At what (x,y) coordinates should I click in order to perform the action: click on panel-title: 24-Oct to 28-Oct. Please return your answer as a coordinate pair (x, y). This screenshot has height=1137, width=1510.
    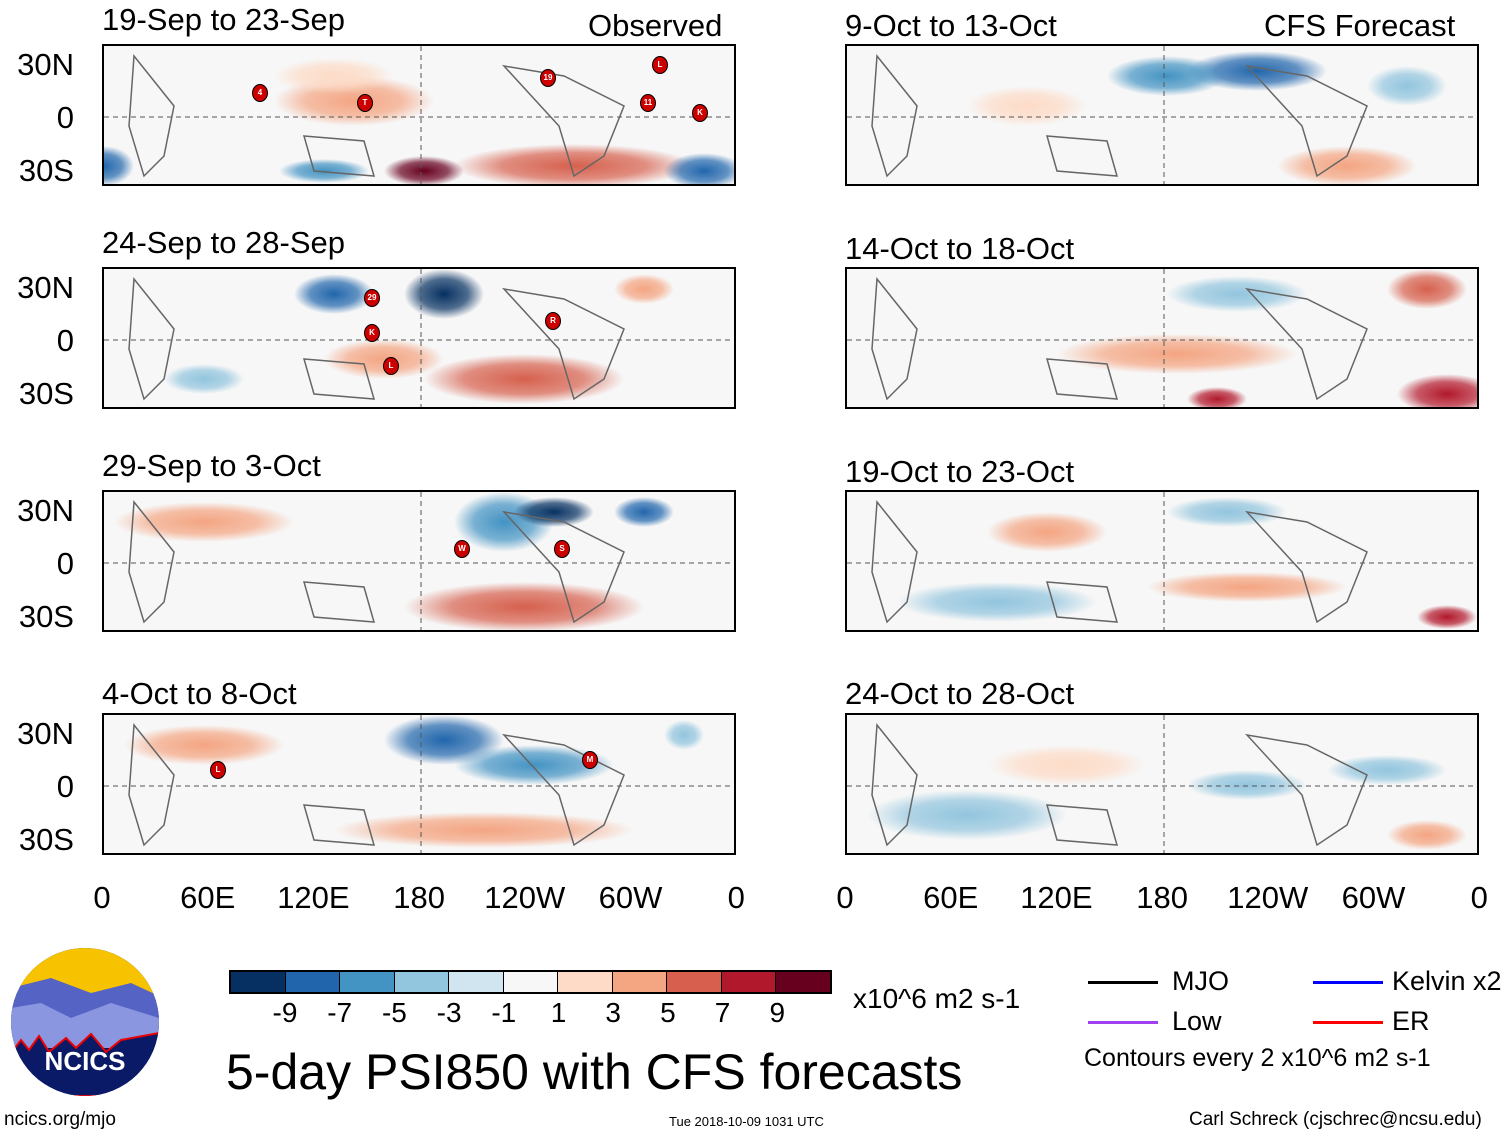
    Looking at the image, I should click on (960, 693).